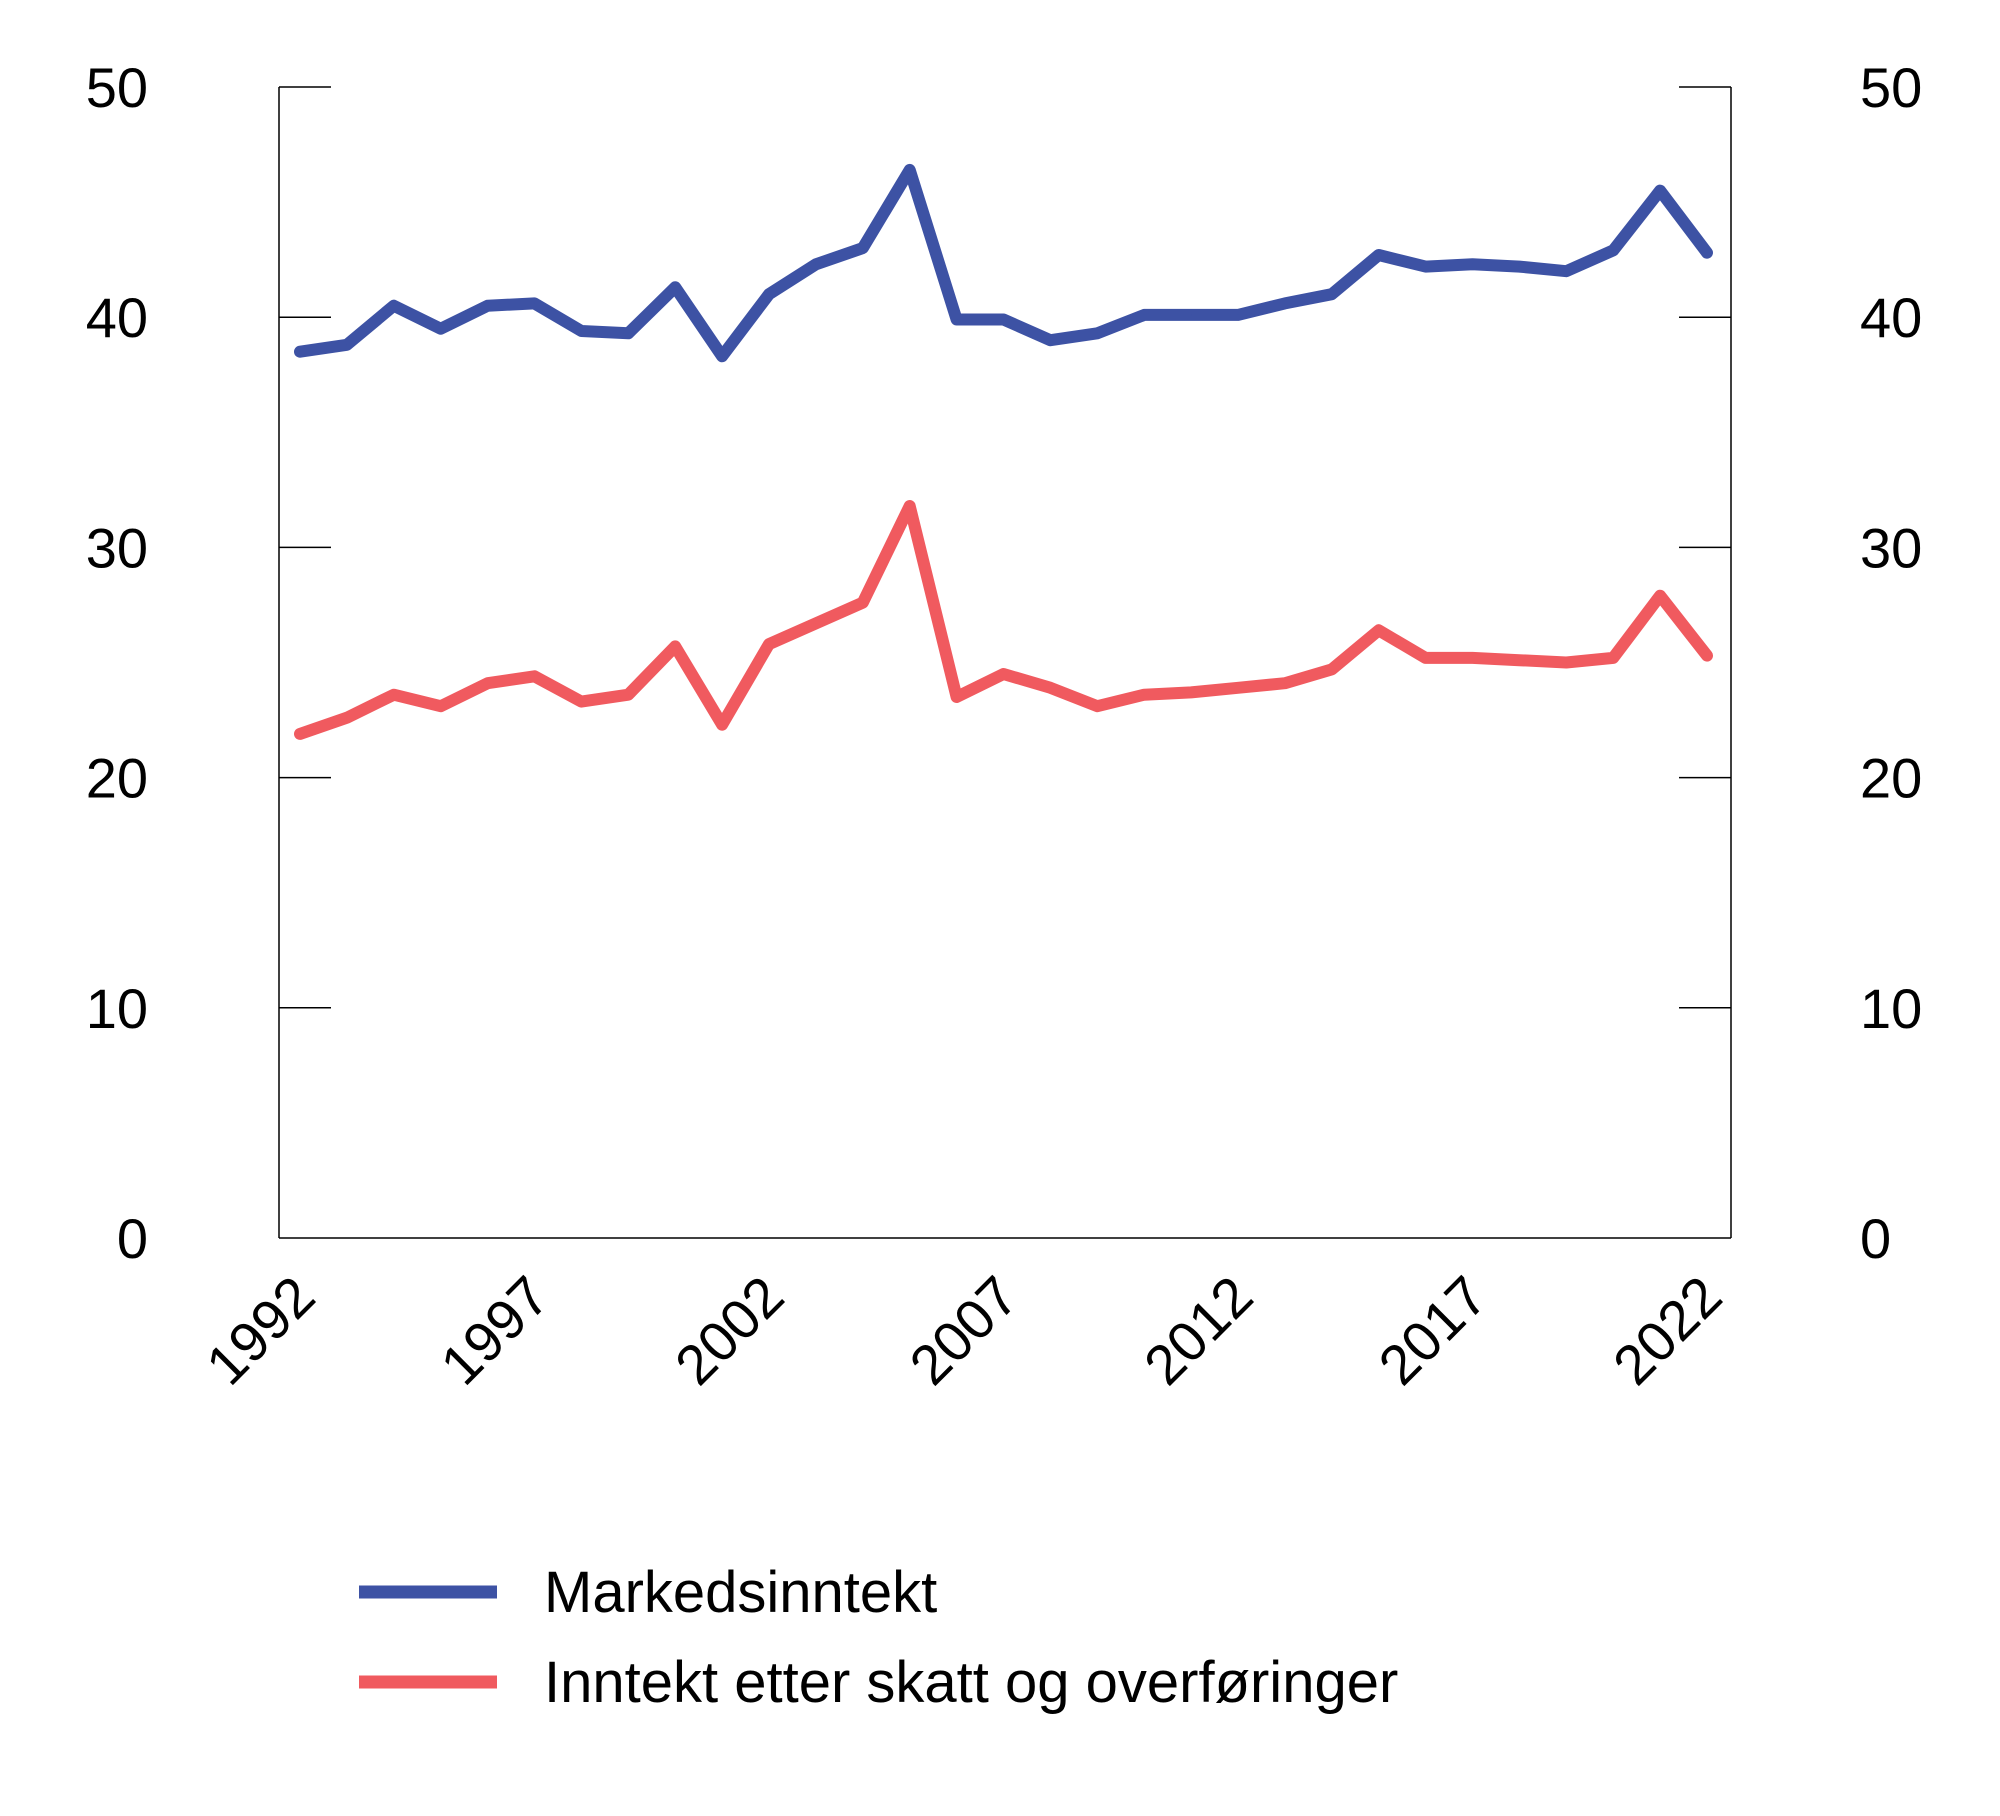 The image size is (2000, 1816). What do you see at coordinates (1891, 778) in the screenshot?
I see `right-y-tick-label: 20` at bounding box center [1891, 778].